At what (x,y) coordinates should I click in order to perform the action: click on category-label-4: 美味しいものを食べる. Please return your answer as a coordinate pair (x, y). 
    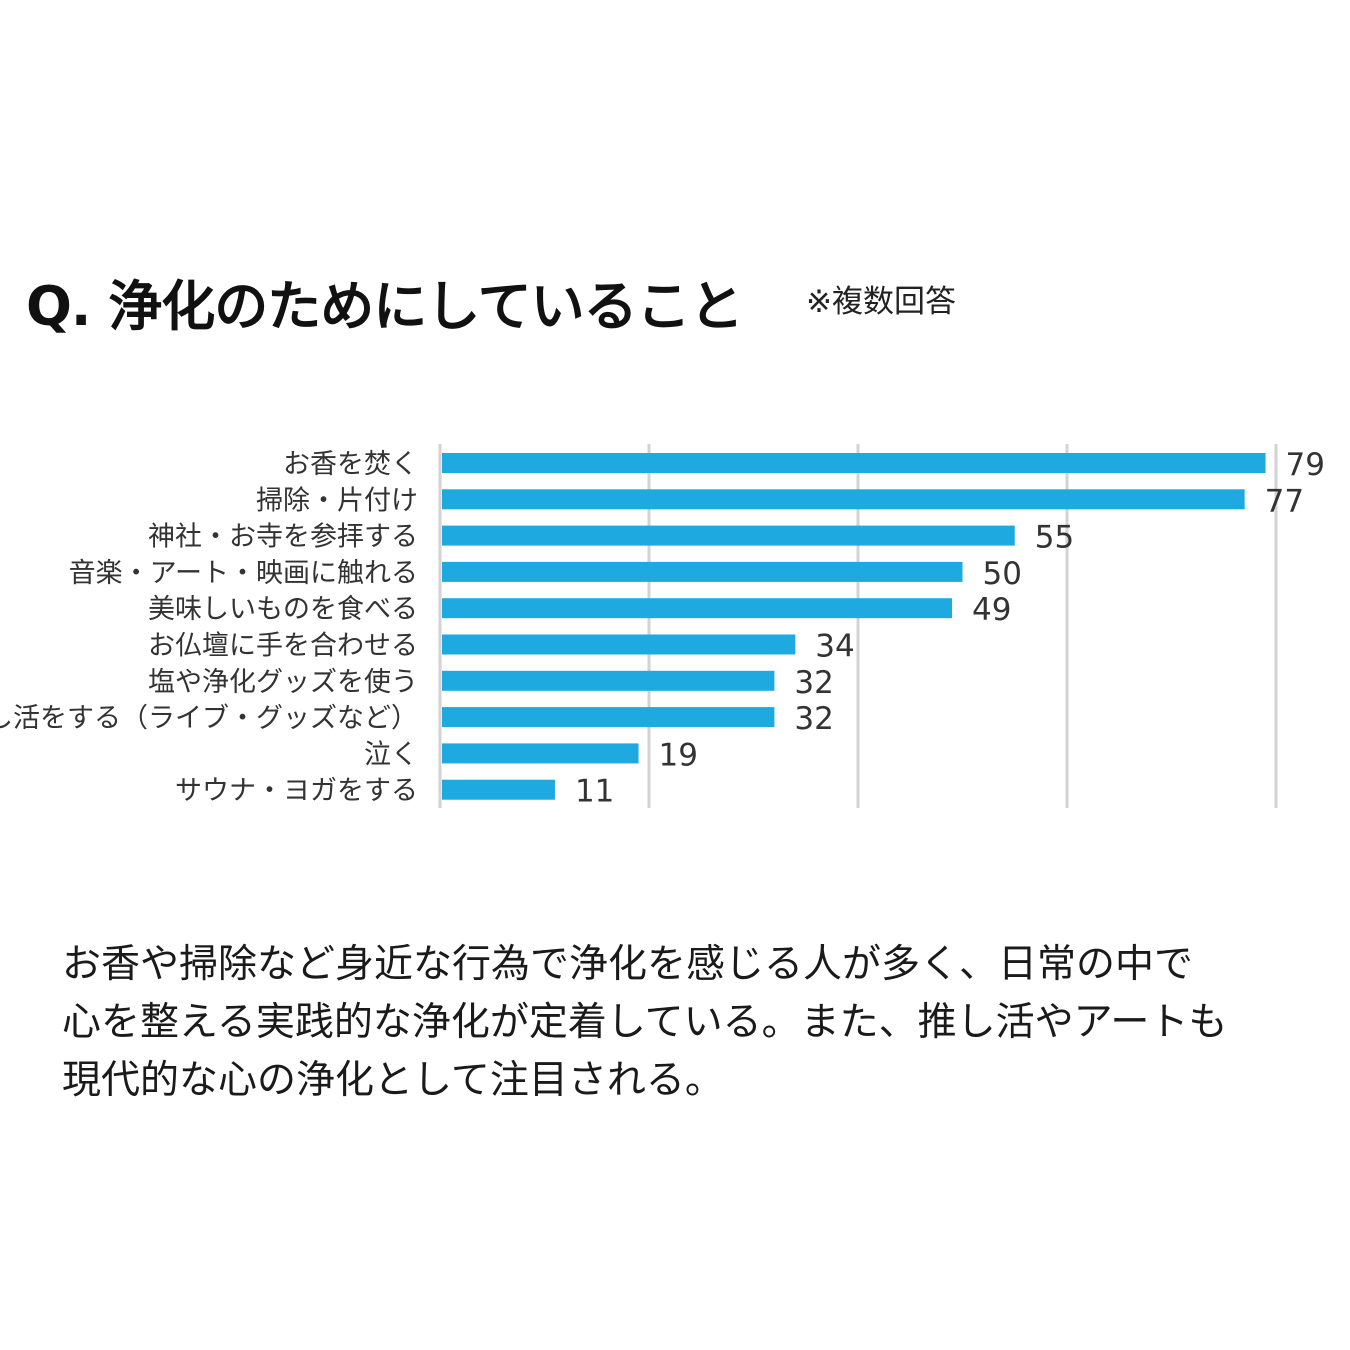
    Looking at the image, I should click on (283, 609).